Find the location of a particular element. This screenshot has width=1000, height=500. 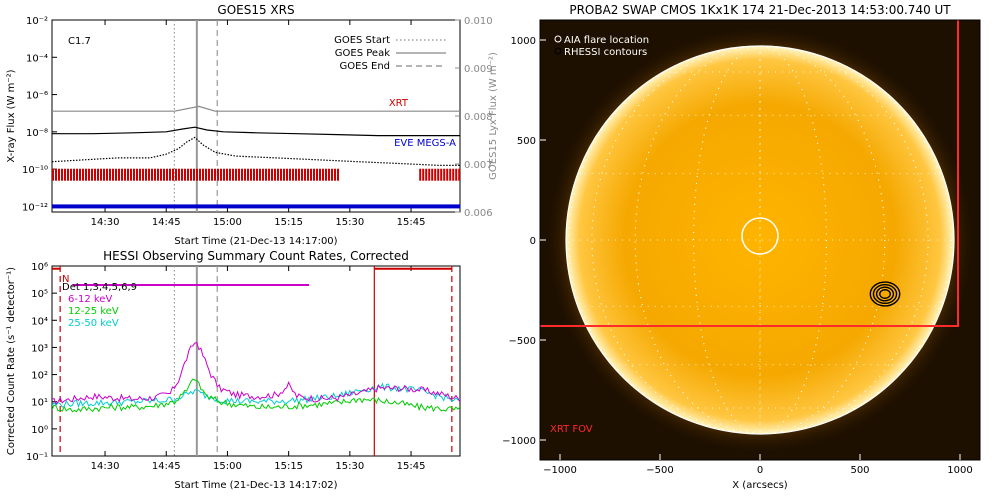

hessi-legend: 6-12 keV 12-25 keV 25-50 keV is located at coordinates (93, 311).